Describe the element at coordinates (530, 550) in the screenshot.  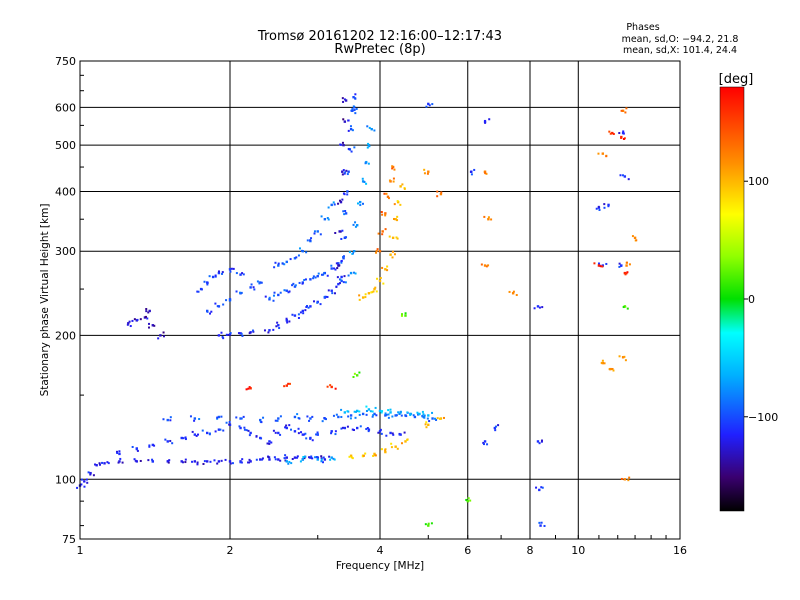
I see `x-tick-label: 8` at that location.